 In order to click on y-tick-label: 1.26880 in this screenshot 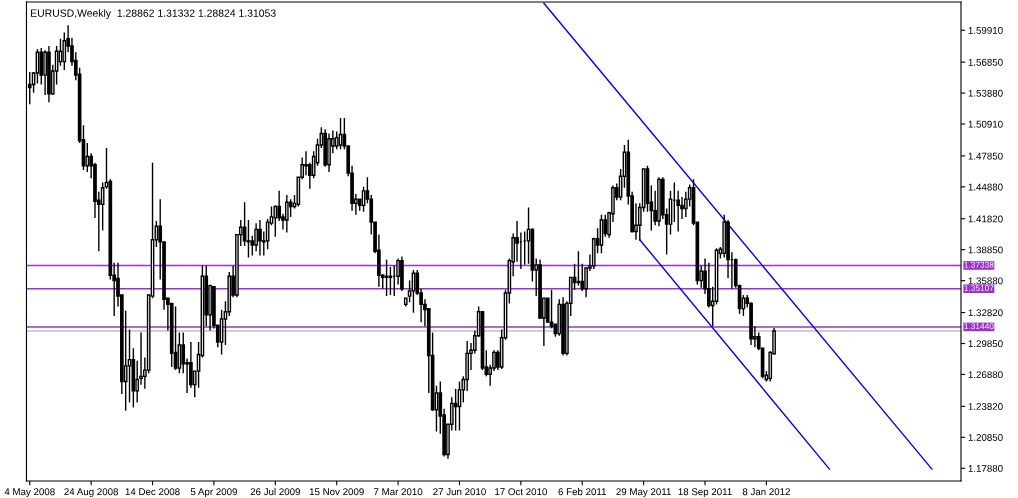, I will do `click(985, 375)`.